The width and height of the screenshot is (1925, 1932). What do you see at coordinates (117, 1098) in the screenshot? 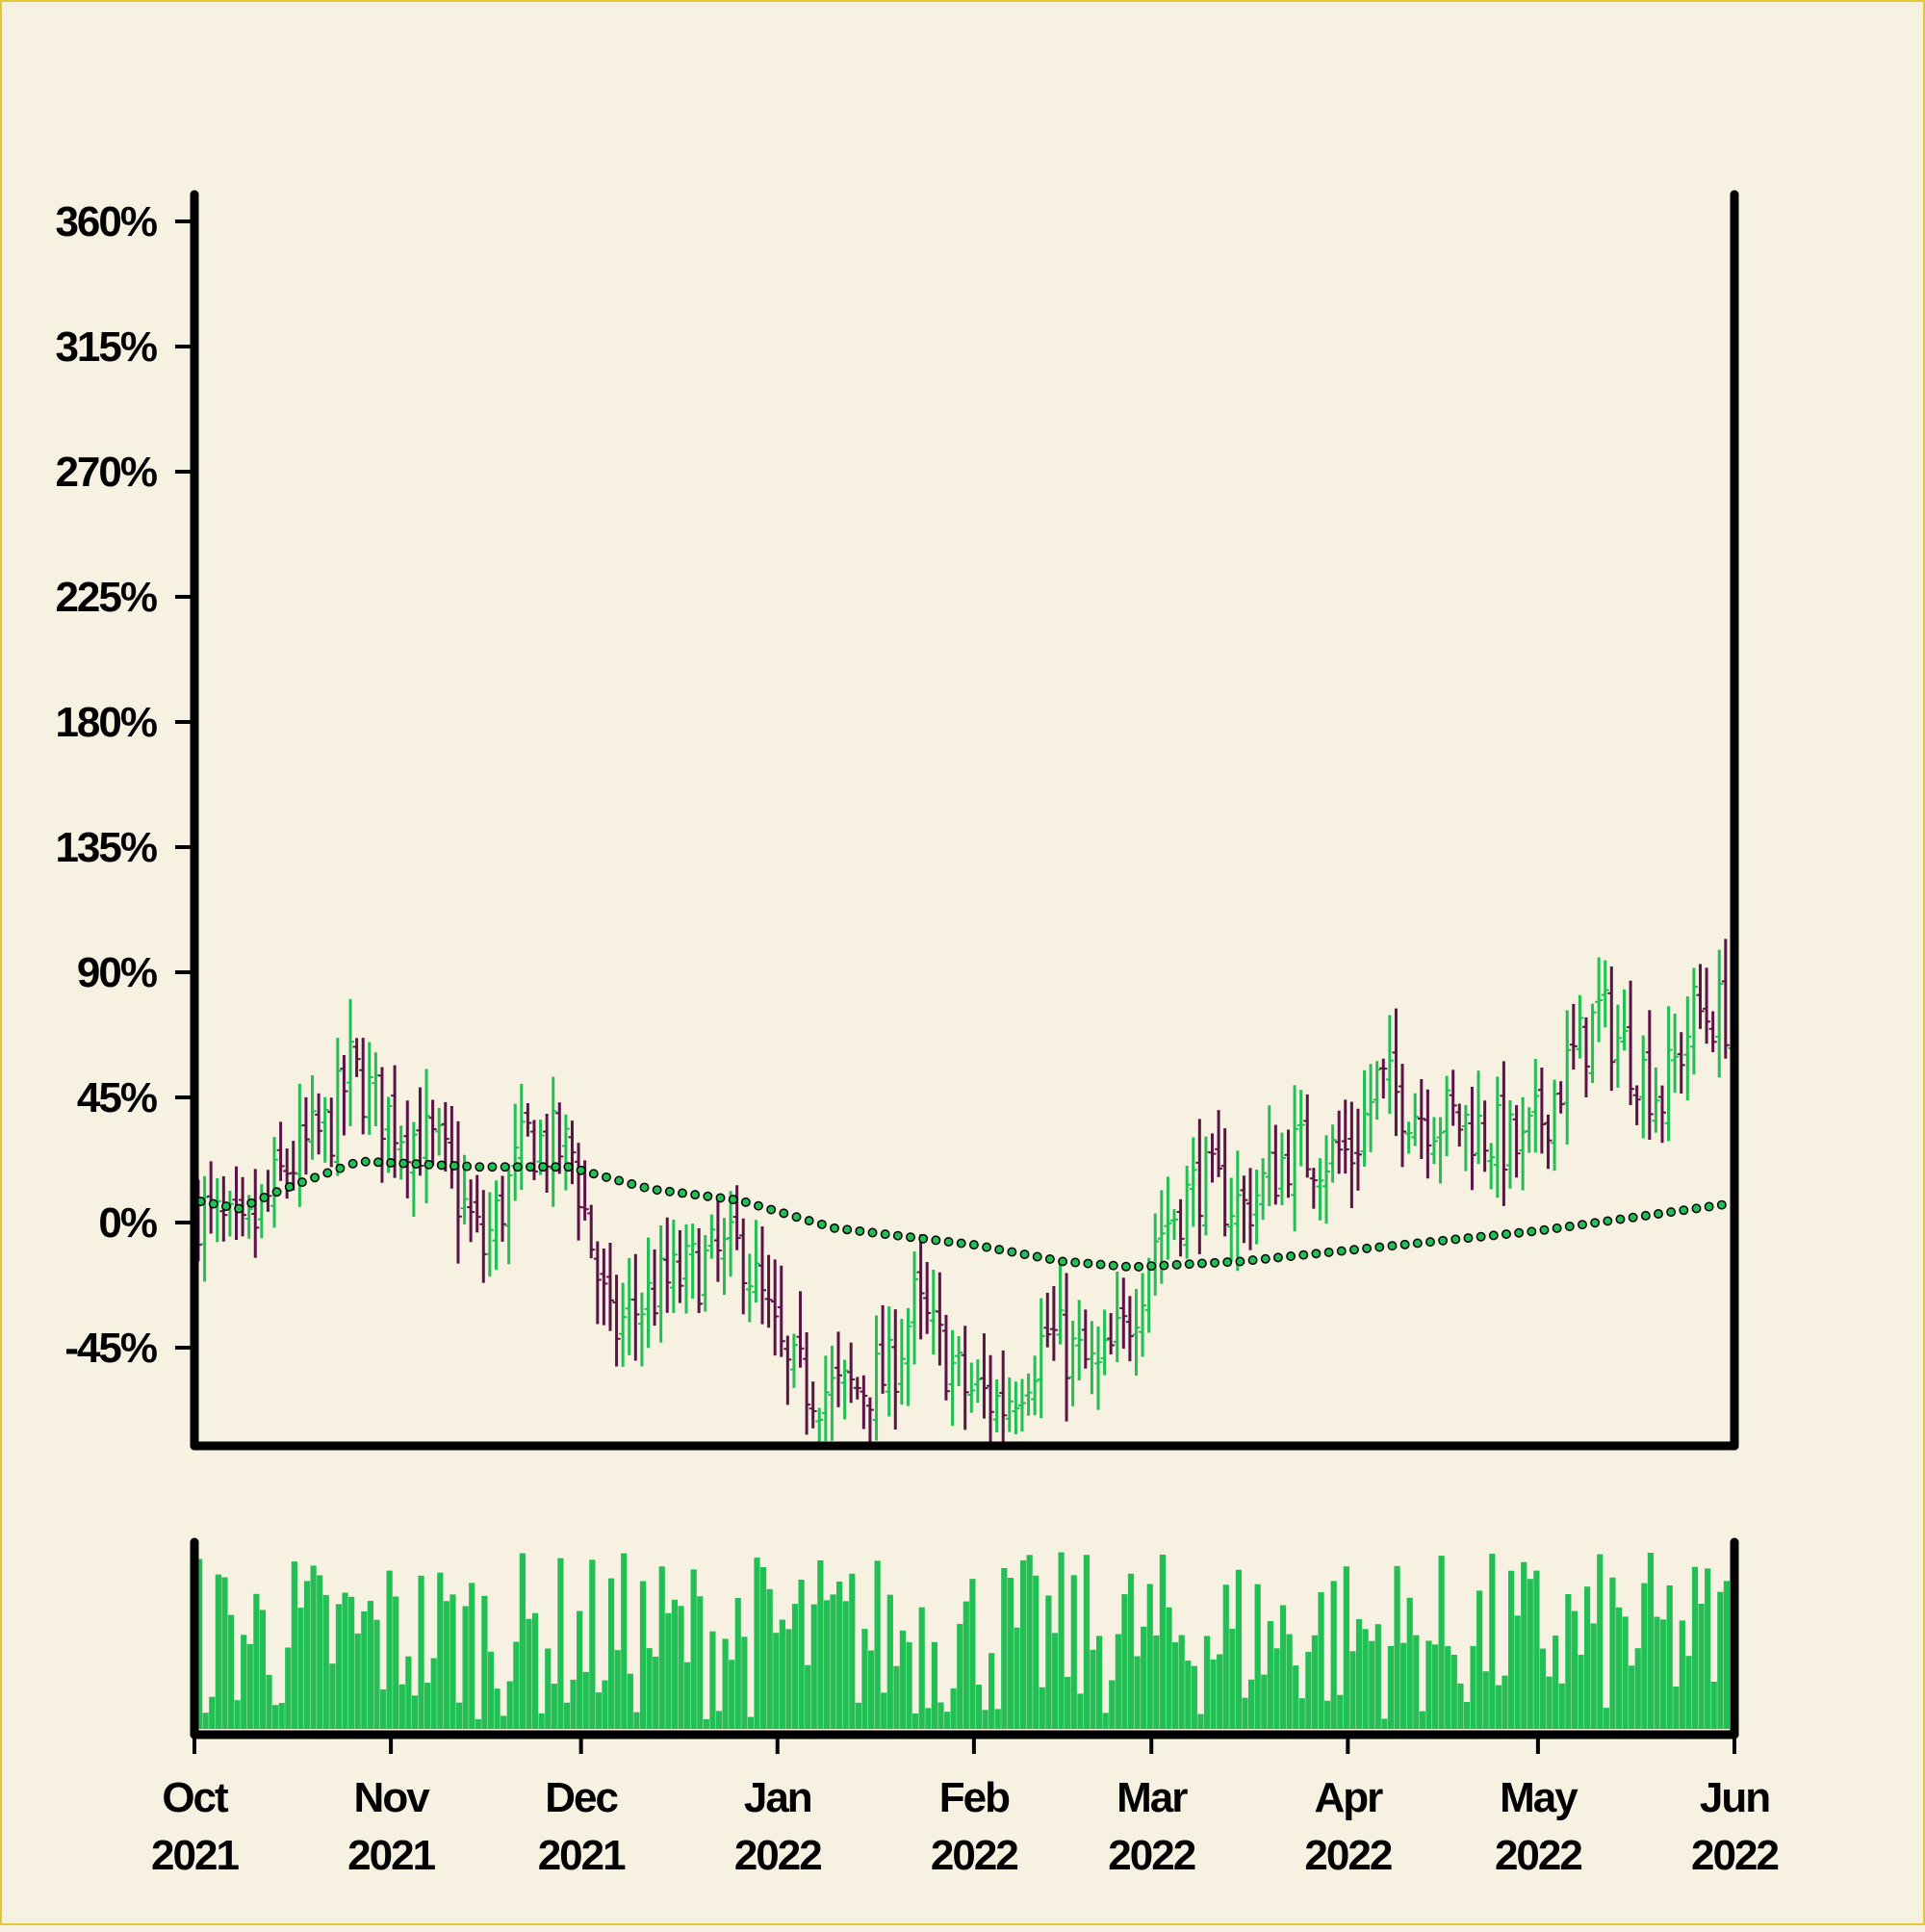
I see `y-tick-label: 45%` at bounding box center [117, 1098].